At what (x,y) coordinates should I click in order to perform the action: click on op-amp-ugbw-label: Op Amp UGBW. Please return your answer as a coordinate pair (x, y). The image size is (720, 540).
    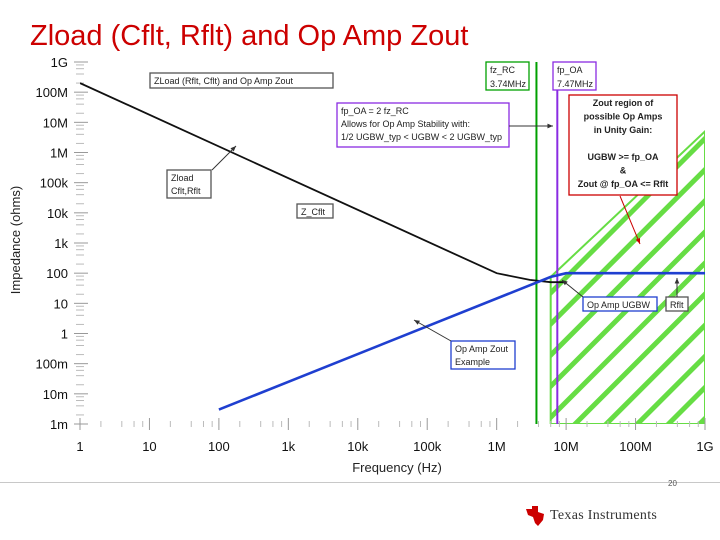
    Looking at the image, I should click on (620, 304).